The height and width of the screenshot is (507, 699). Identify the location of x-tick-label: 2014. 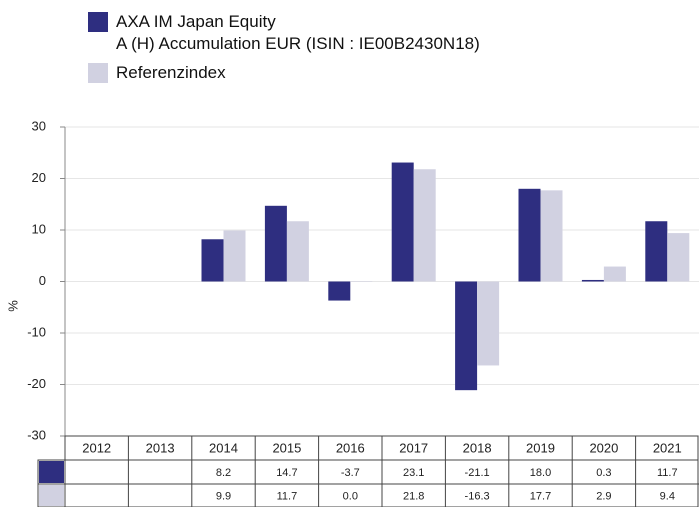
(223, 447).